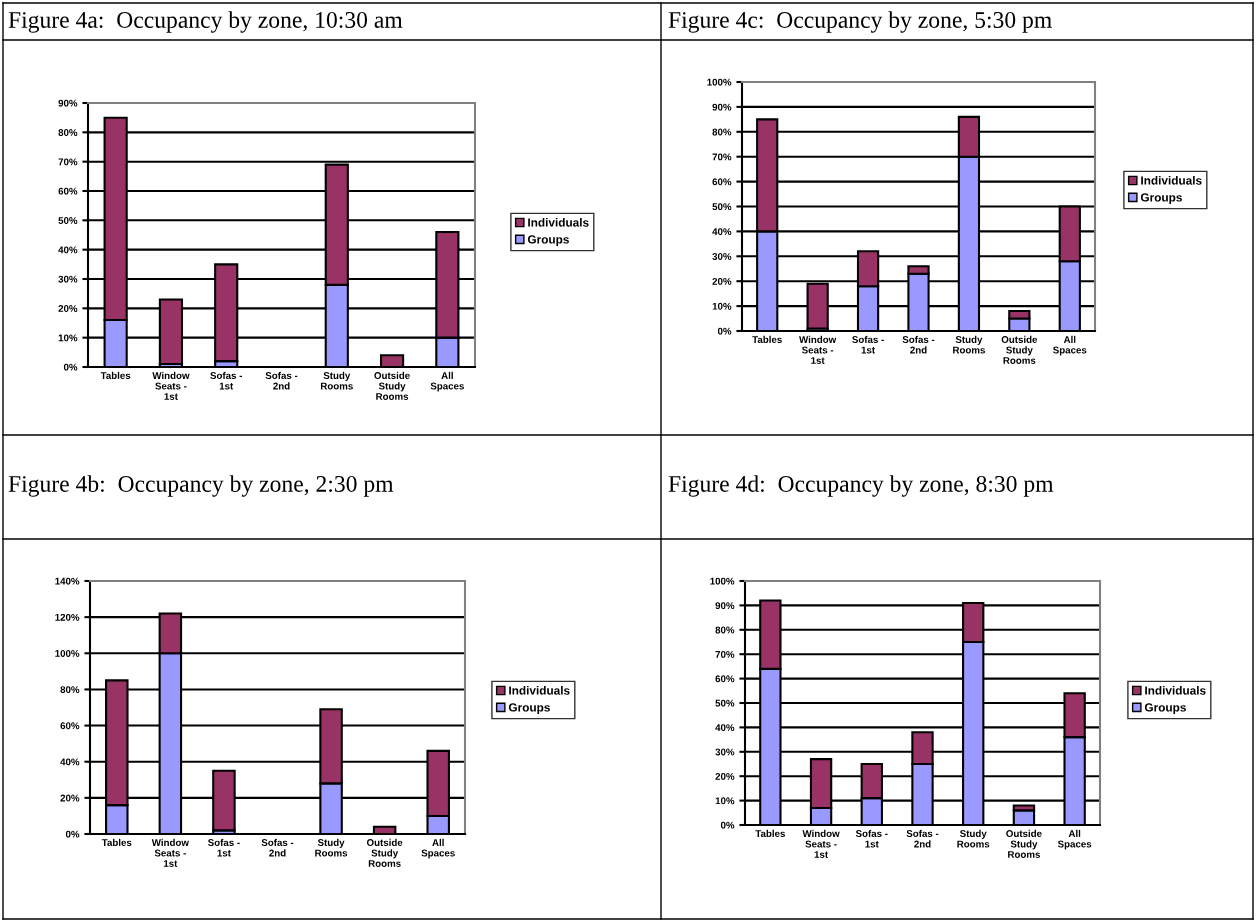 The height and width of the screenshot is (922, 1256). I want to click on y-tick-label: 140%, so click(67, 581).